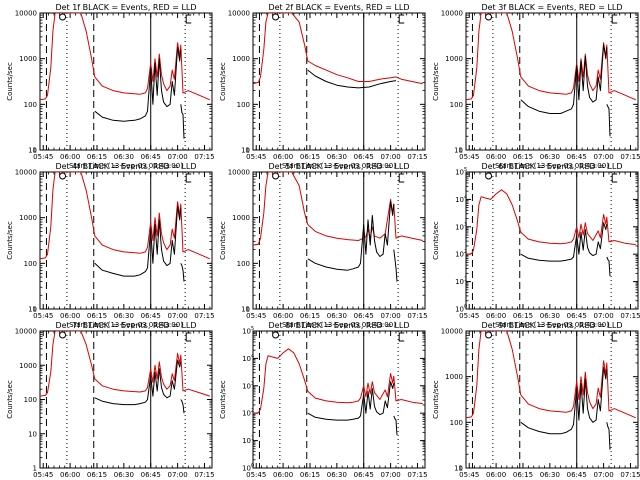 This screenshot has width=640, height=480. Describe the element at coordinates (465, 170) in the screenshot. I see `y-tick-exponent: 5` at that location.